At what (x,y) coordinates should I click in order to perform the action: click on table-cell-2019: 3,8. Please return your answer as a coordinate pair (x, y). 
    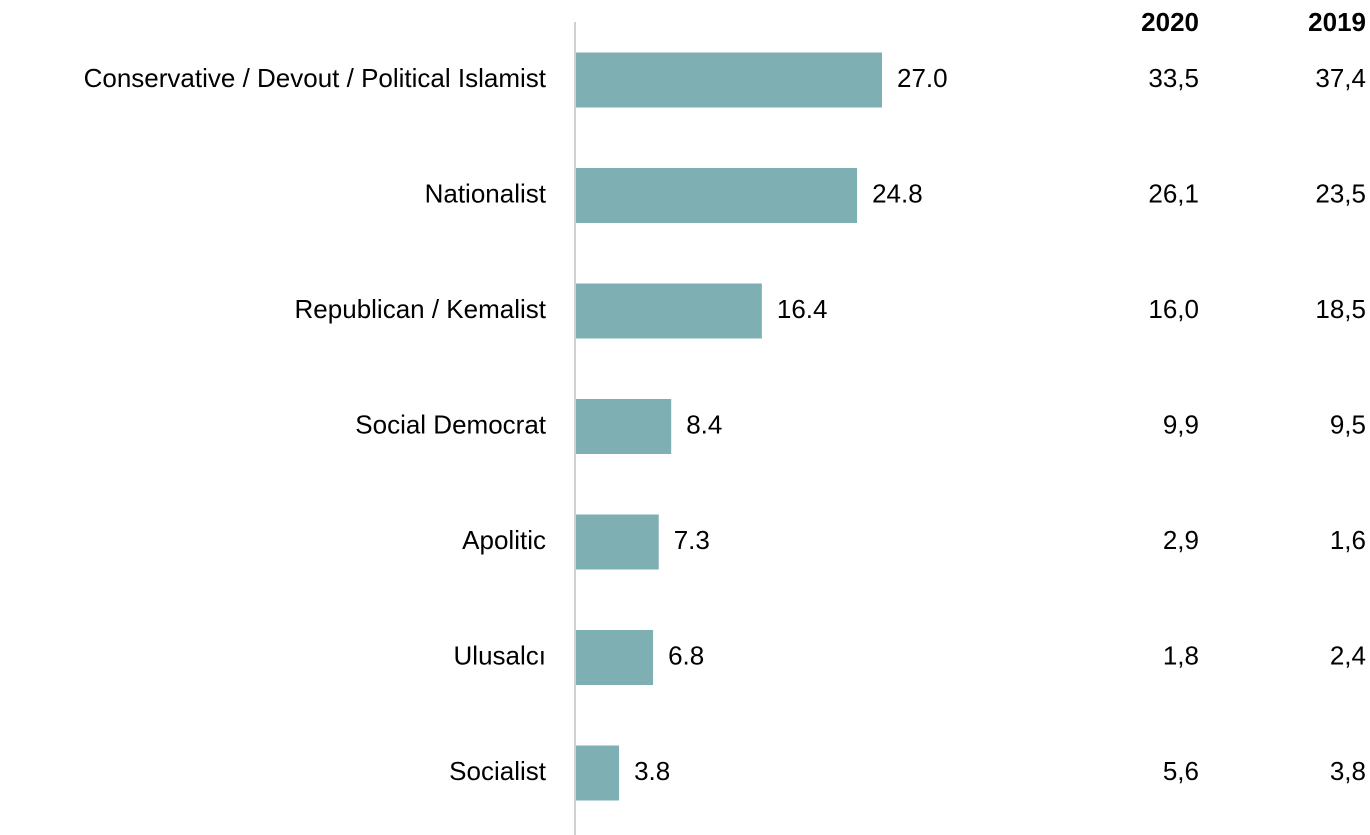
    Looking at the image, I should click on (1348, 771).